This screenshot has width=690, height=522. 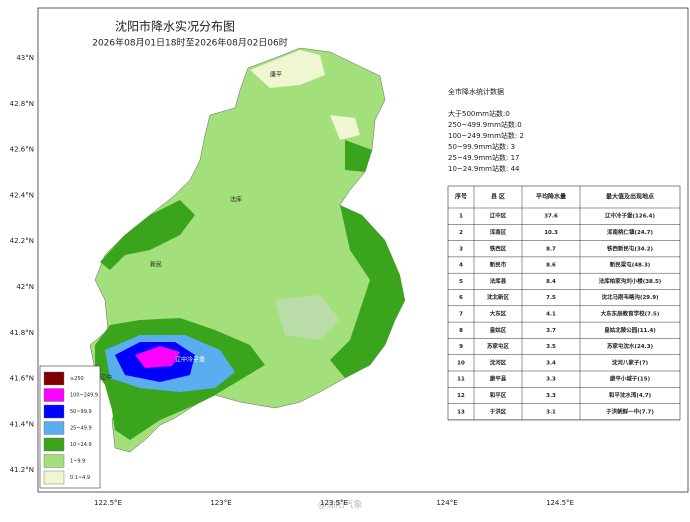 I want to click on table-cell: 皇姑北陵公园(11.4), so click(x=630, y=330).